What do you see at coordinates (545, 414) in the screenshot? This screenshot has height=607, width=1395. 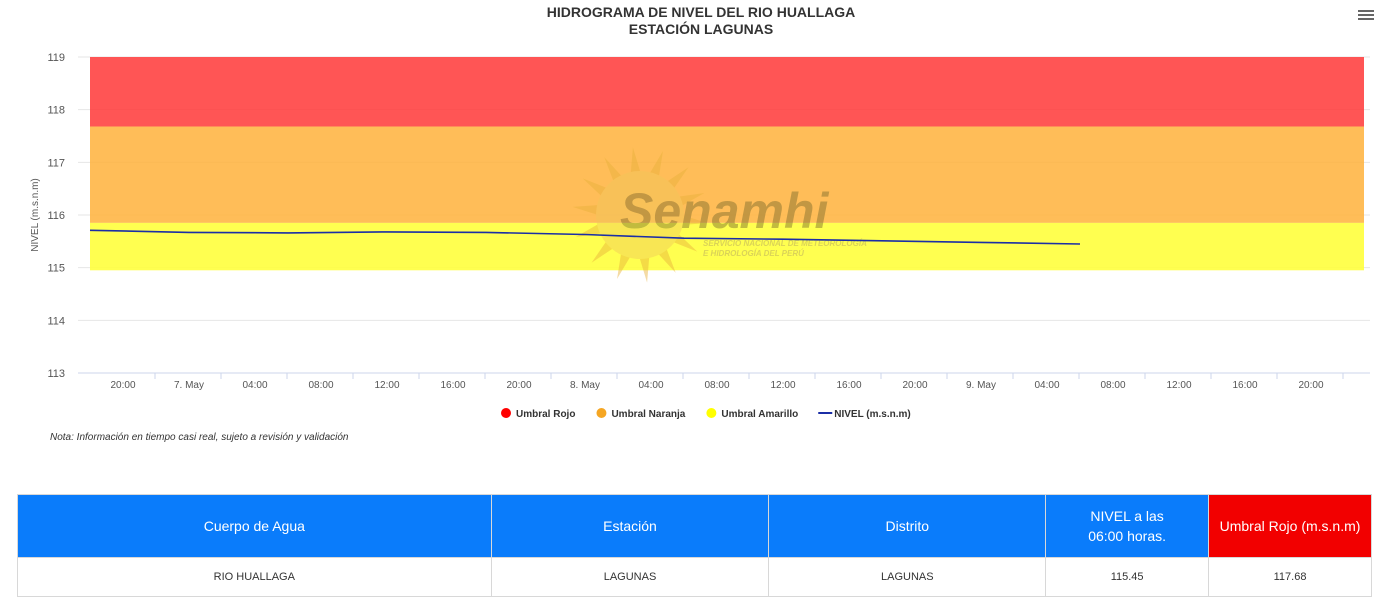 I see `legend-label: Umbral Rojo` at bounding box center [545, 414].